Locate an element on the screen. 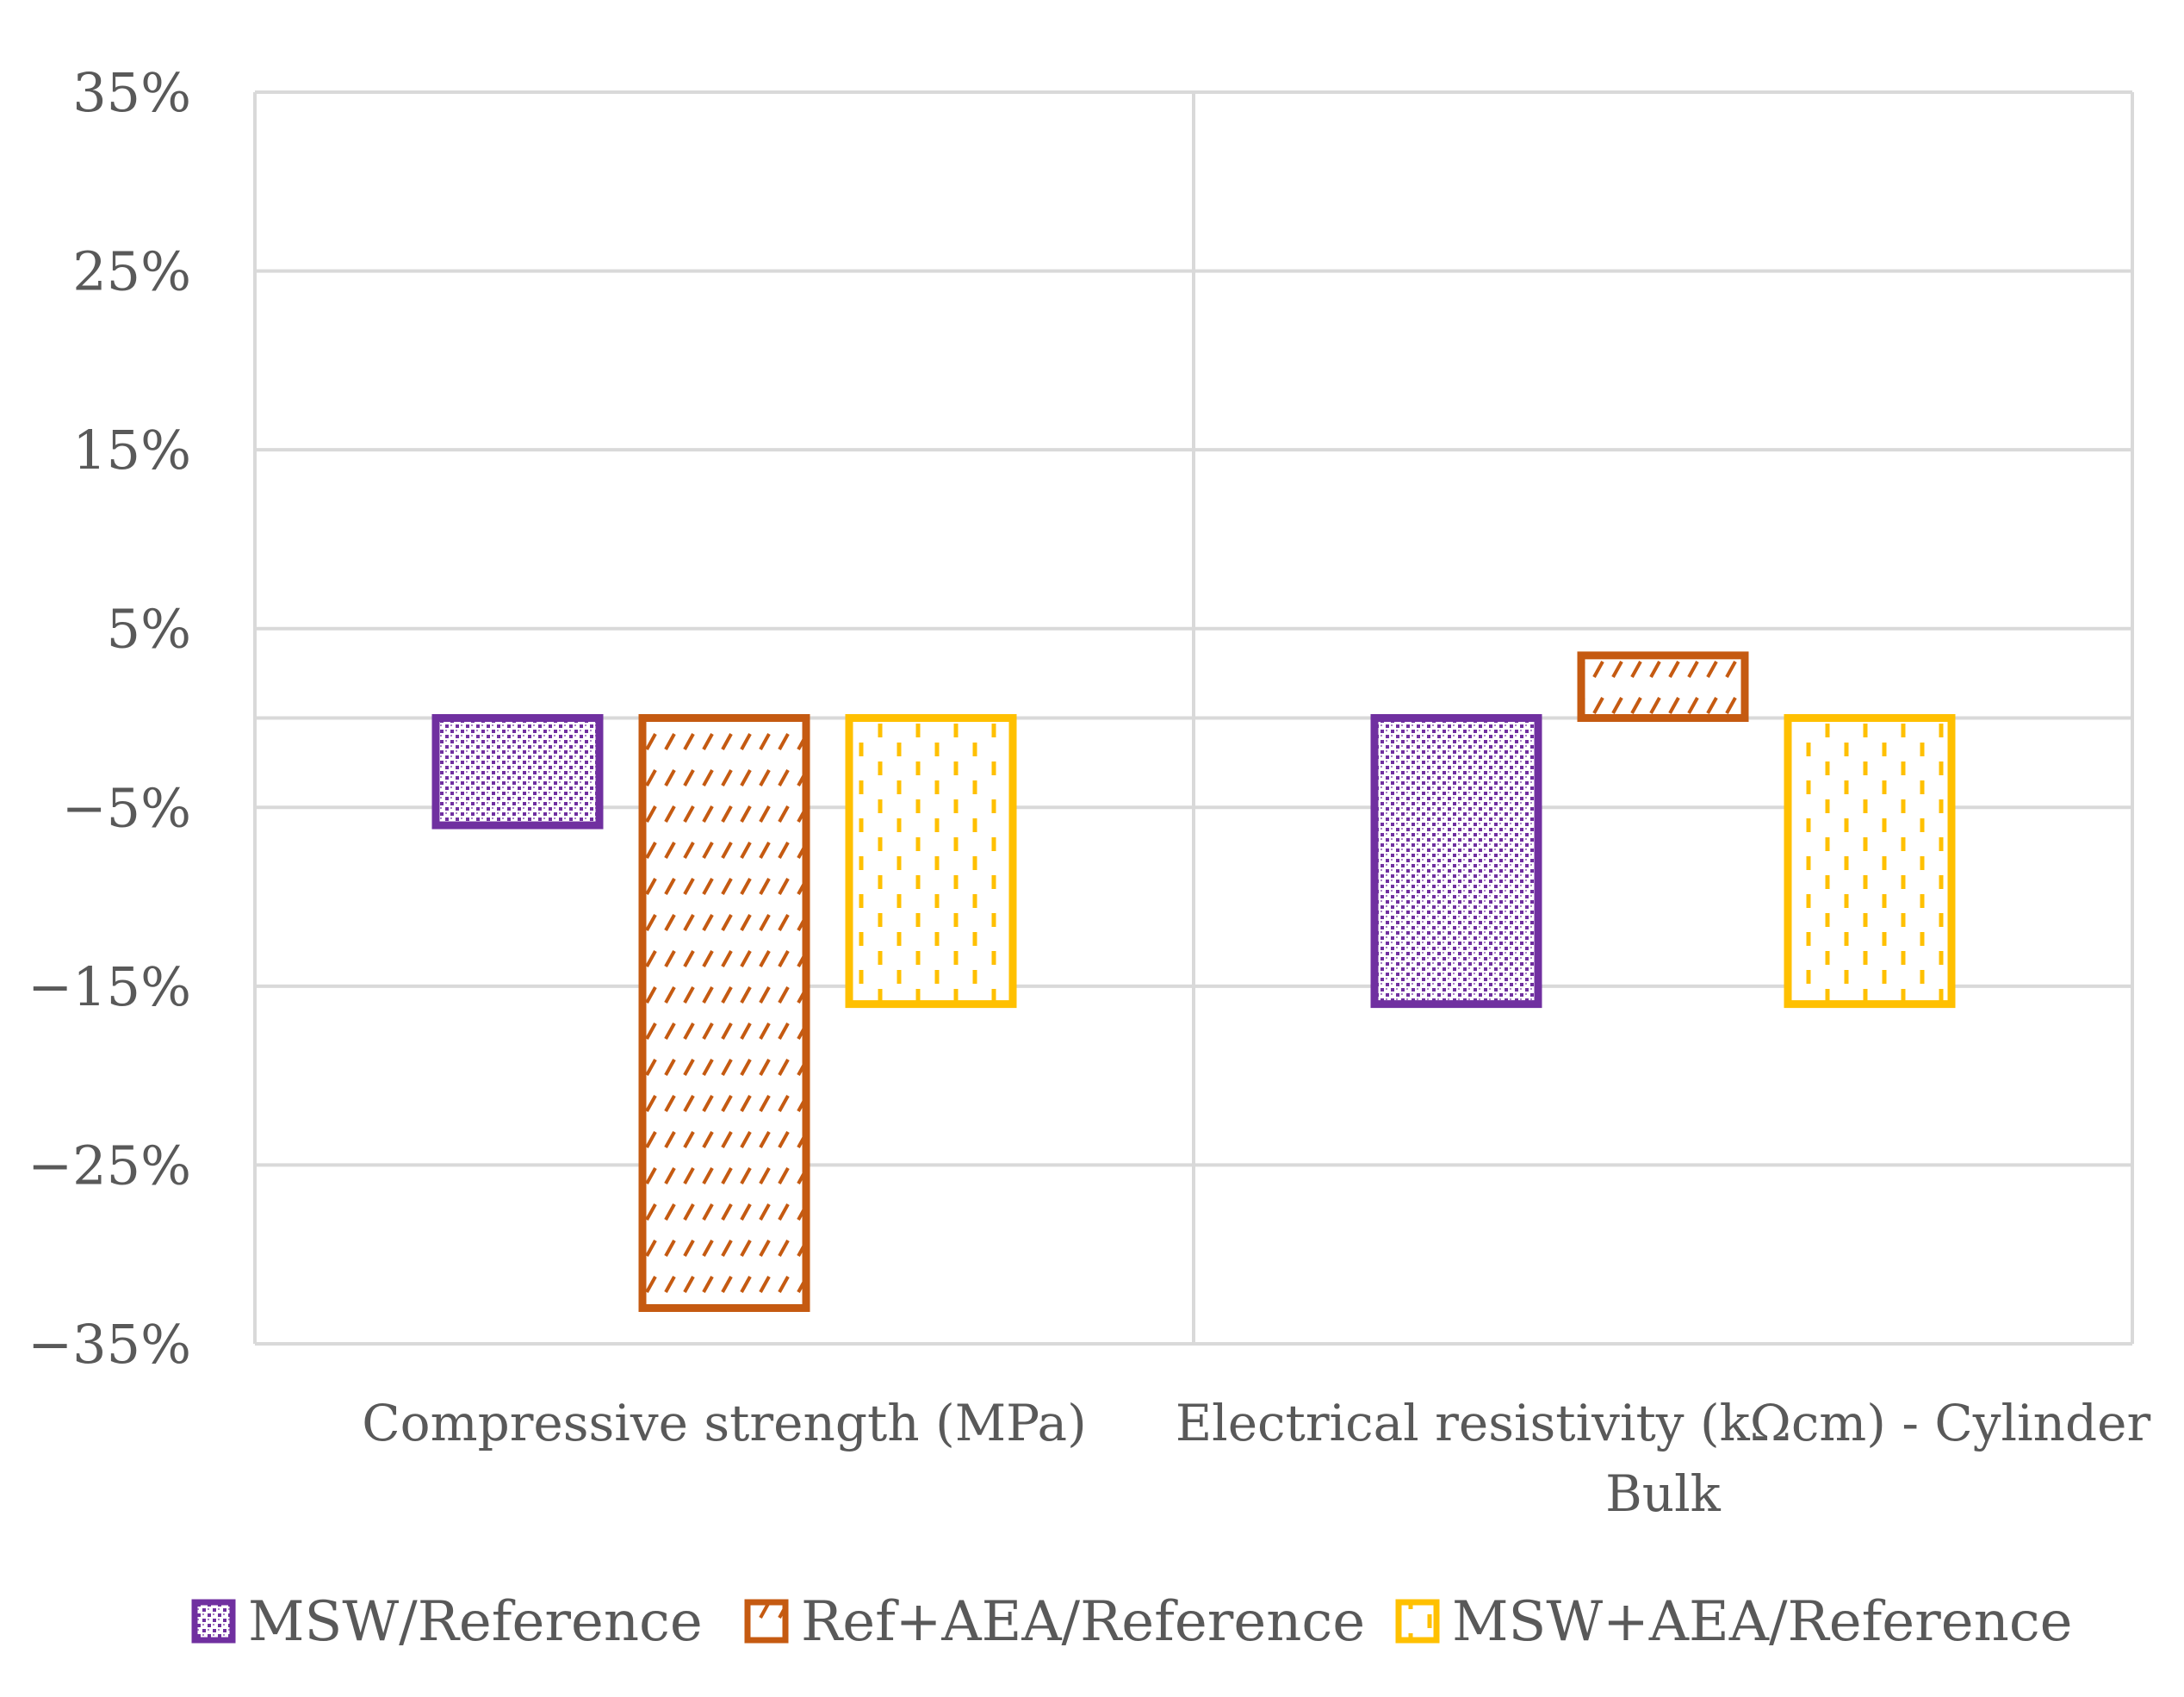 Image resolution: width=2184 pixels, height=1697 pixels. x-tick-label: Electrical resistivity (kΩcm) - Cylinder is located at coordinates (1664, 1423).